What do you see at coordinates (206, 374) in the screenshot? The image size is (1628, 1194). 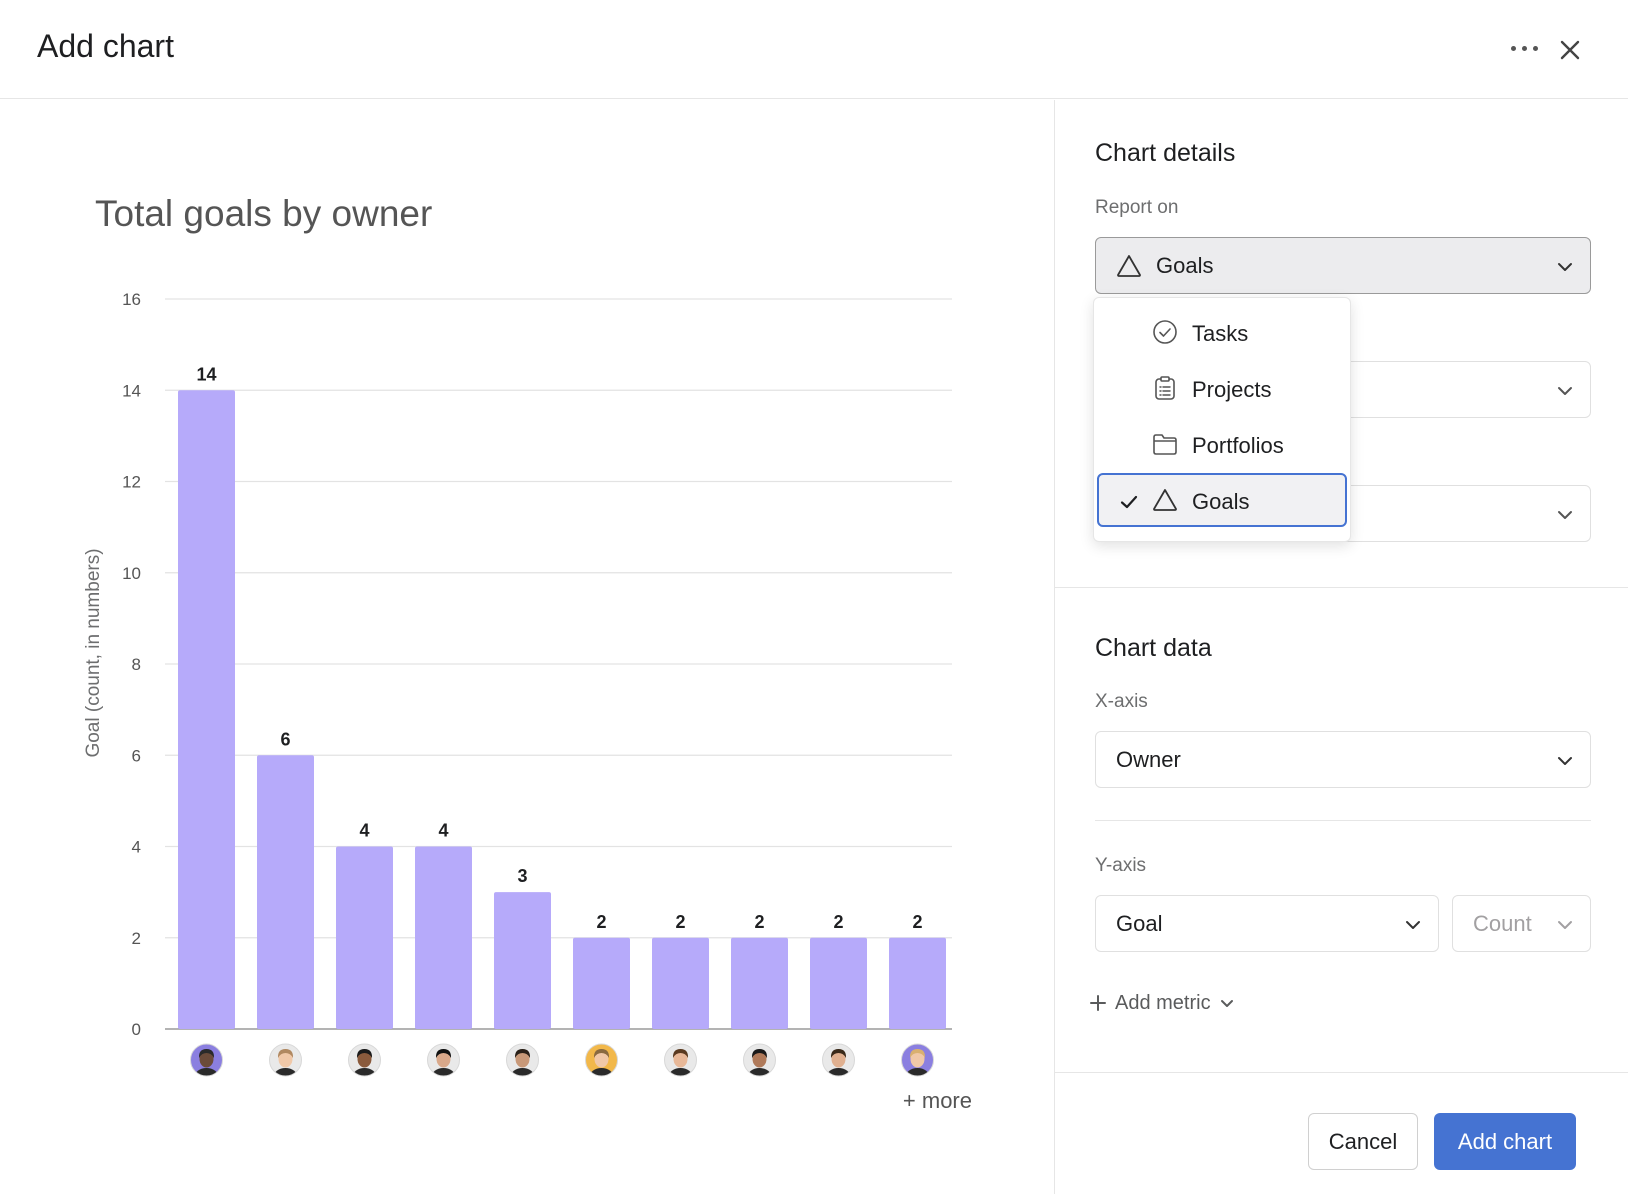 I see `bar-value-label: 14` at bounding box center [206, 374].